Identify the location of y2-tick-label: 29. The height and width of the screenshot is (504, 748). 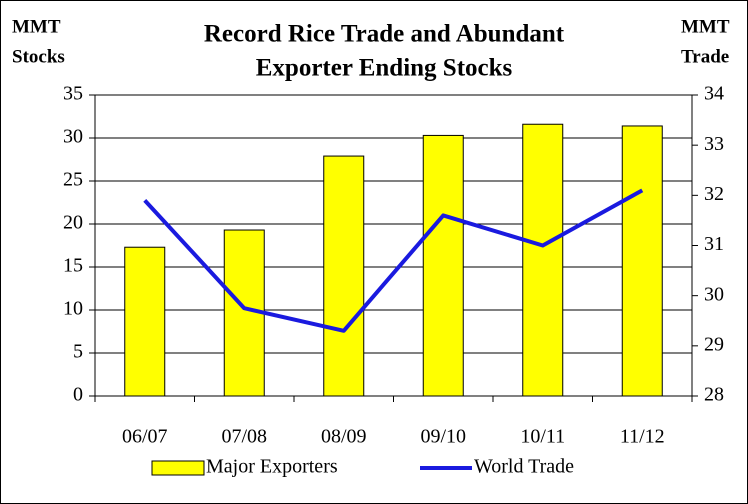
(714, 344).